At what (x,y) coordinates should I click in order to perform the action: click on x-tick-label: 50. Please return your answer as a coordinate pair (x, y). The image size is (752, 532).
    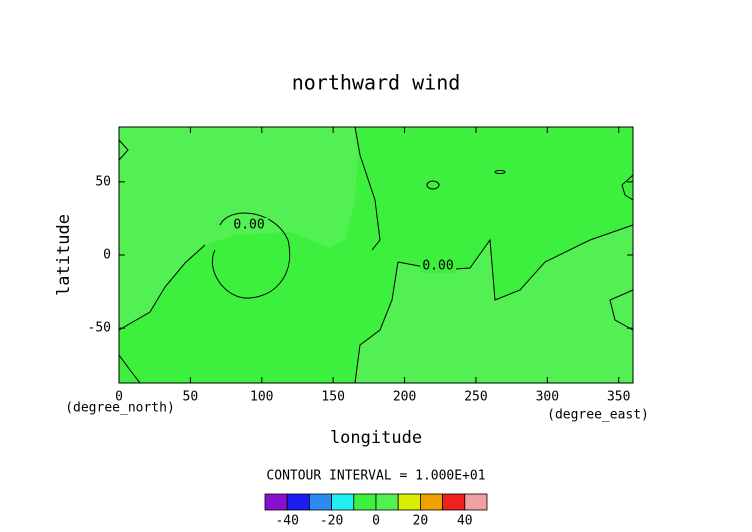
    Looking at the image, I should click on (191, 397).